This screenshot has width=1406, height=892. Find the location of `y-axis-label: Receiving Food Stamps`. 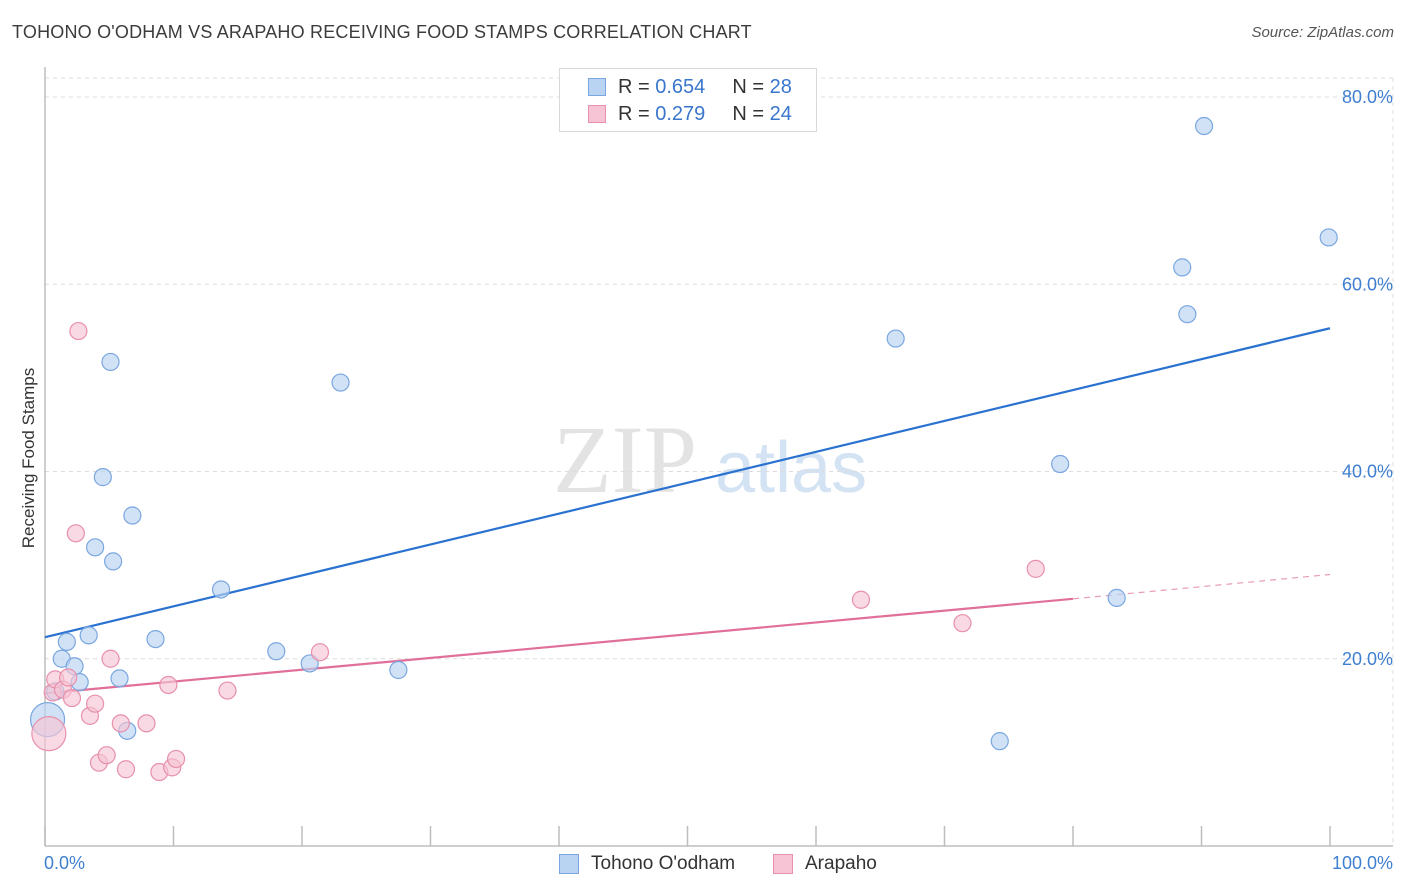

y-axis-label: Receiving Food Stamps is located at coordinates (28, 458).